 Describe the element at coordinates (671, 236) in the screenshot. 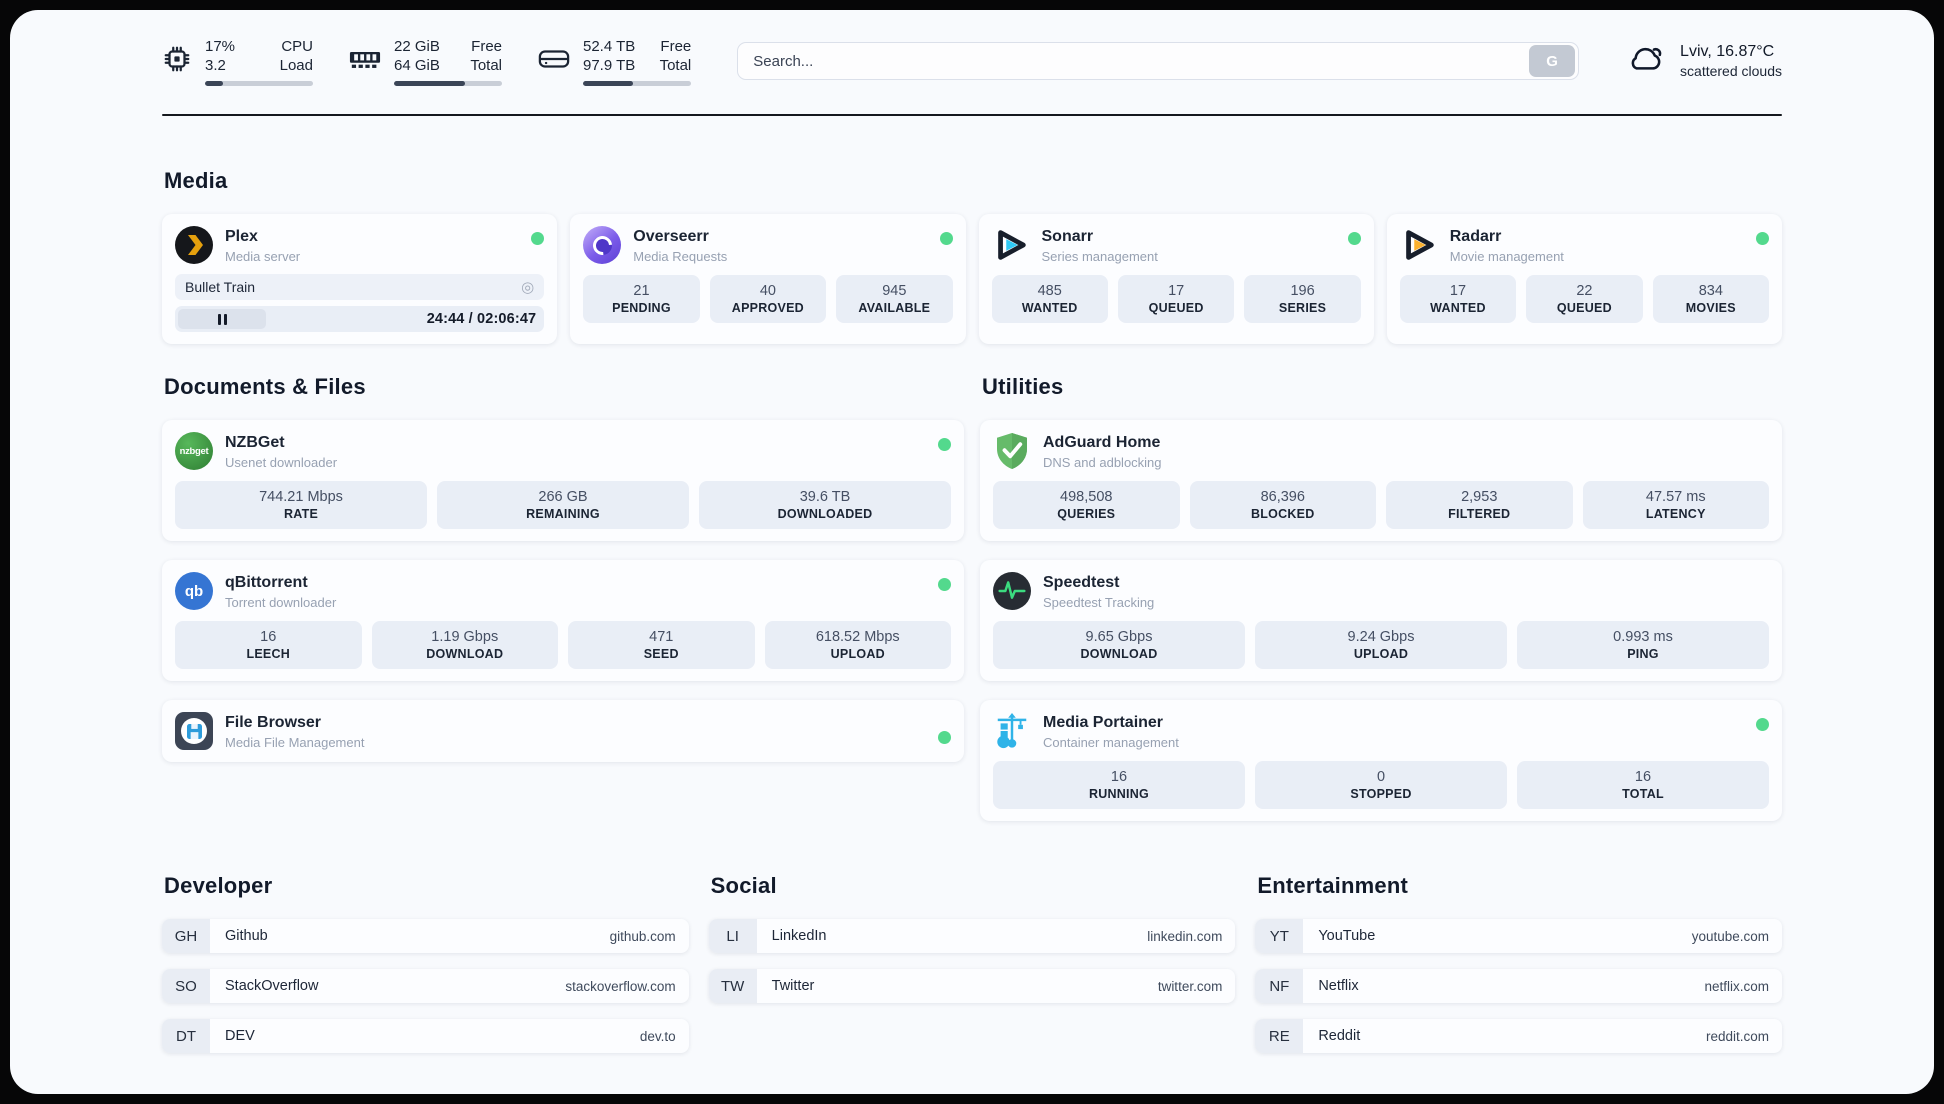

I see `app-title: Overseerr` at that location.